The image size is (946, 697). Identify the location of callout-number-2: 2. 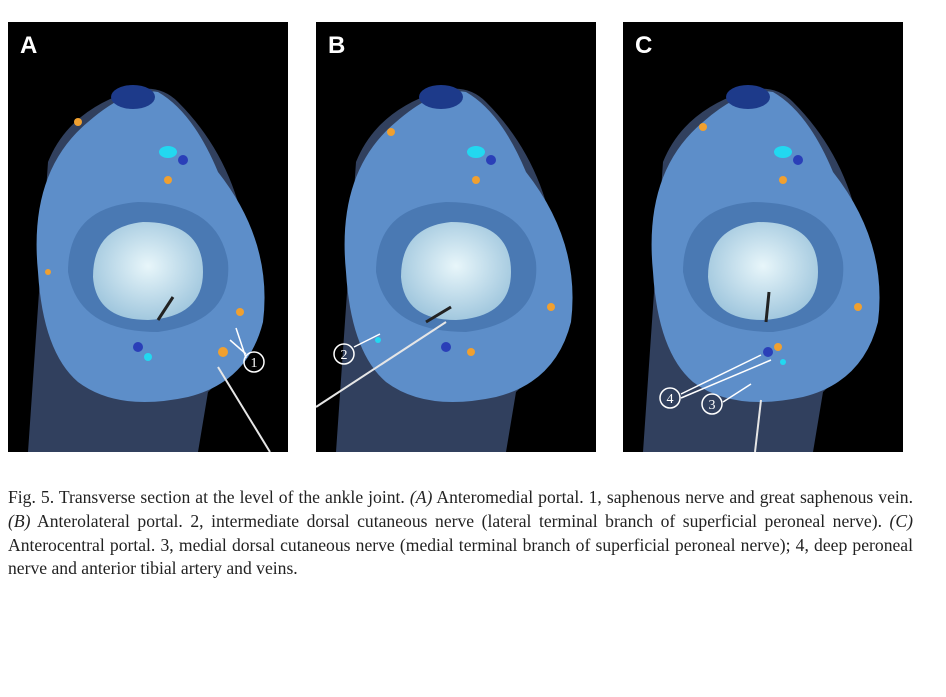
(344, 355).